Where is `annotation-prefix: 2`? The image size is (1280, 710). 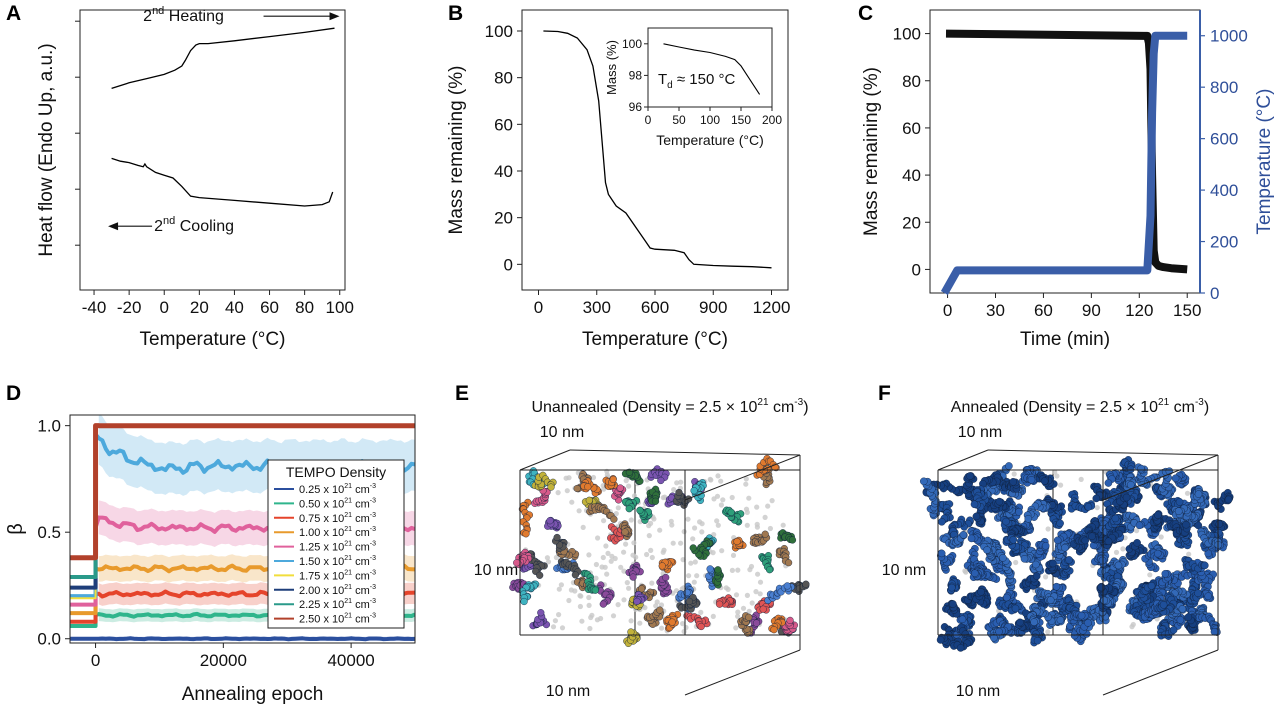 annotation-prefix: 2 is located at coordinates (158, 226).